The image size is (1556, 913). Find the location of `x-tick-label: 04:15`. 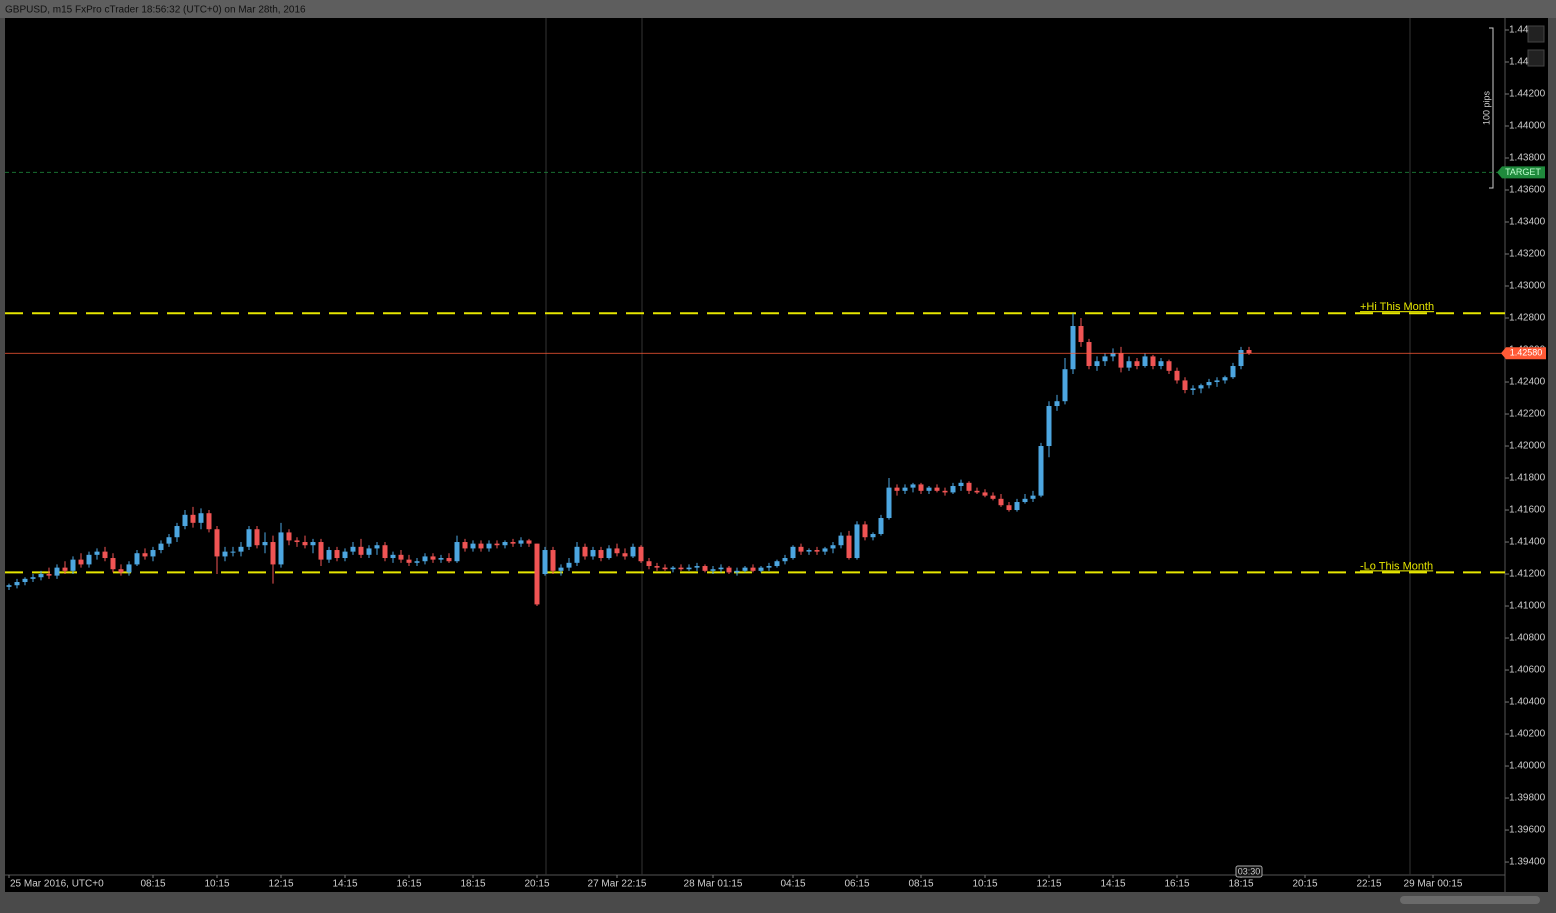

x-tick-label: 04:15 is located at coordinates (792, 884).